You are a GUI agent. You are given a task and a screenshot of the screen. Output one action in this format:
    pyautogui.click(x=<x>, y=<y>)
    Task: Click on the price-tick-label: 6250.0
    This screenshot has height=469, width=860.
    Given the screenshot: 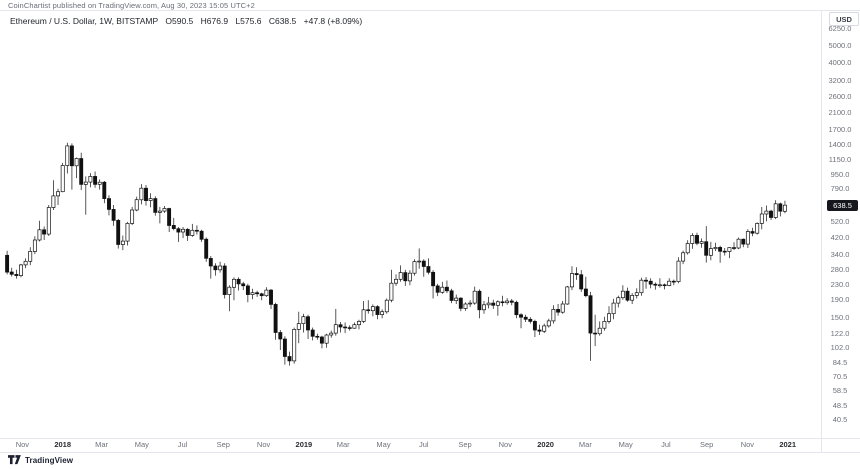 What is the action you would take?
    pyautogui.click(x=840, y=28)
    